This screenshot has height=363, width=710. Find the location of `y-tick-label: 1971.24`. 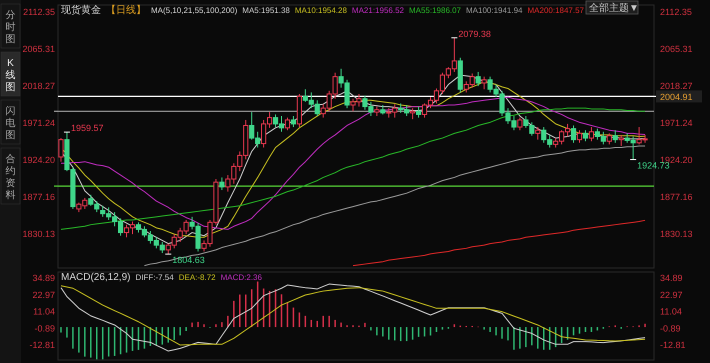

y-tick-label: 1971.24 is located at coordinates (38, 123).